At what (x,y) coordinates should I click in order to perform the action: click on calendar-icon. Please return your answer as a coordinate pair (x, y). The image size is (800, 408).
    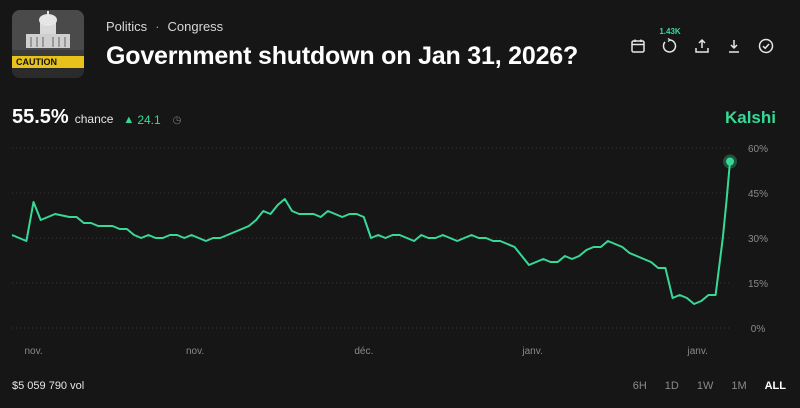
    Looking at the image, I should click on (638, 46).